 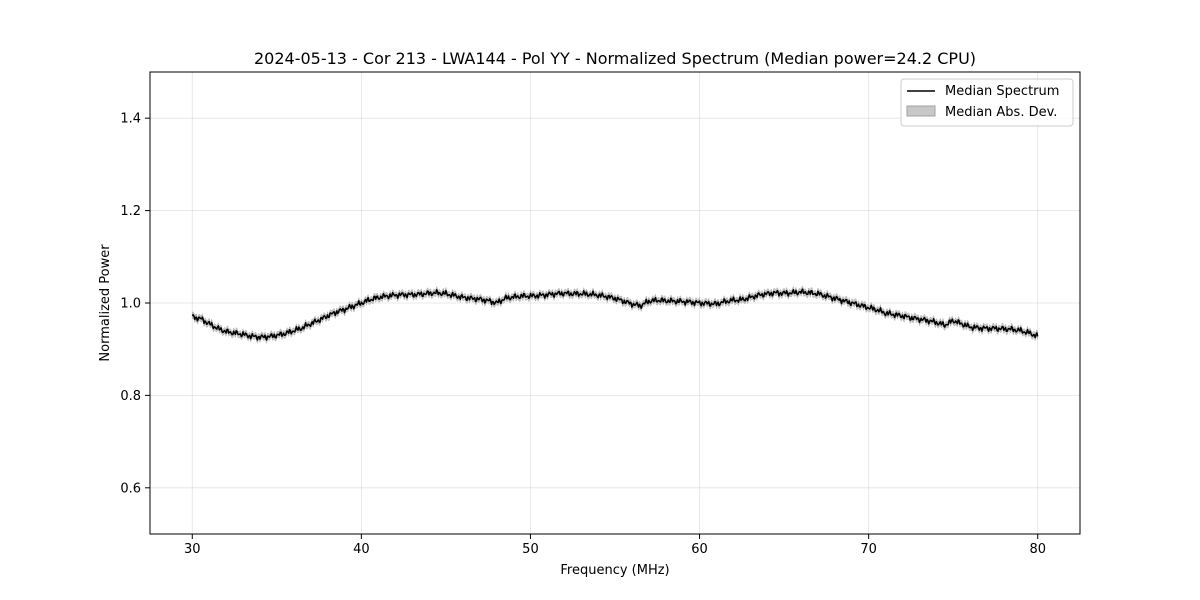 What do you see at coordinates (130, 119) in the screenshot?
I see `y-tick-label: 1.4` at bounding box center [130, 119].